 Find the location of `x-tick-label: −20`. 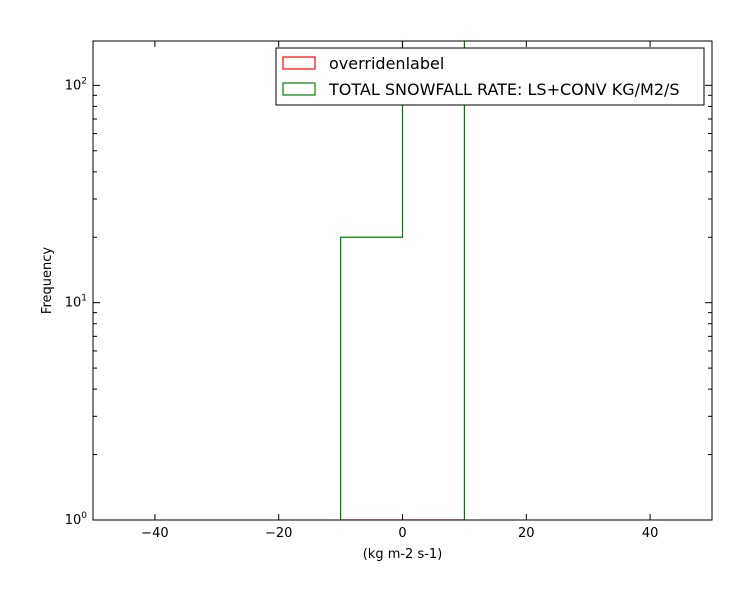

x-tick-label: −20 is located at coordinates (278, 533).